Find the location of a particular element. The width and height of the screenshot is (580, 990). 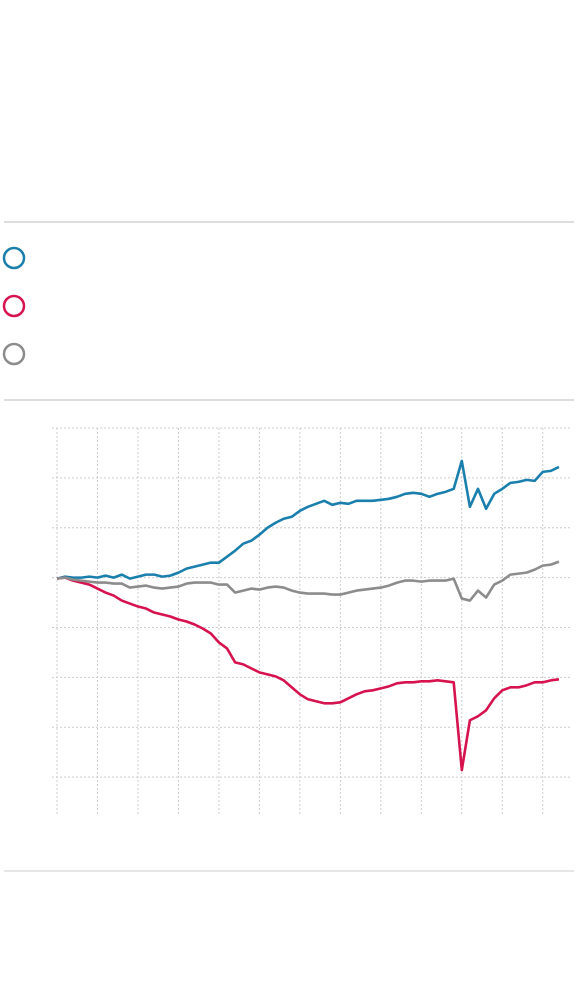

legend is located at coordinates (14, 306).